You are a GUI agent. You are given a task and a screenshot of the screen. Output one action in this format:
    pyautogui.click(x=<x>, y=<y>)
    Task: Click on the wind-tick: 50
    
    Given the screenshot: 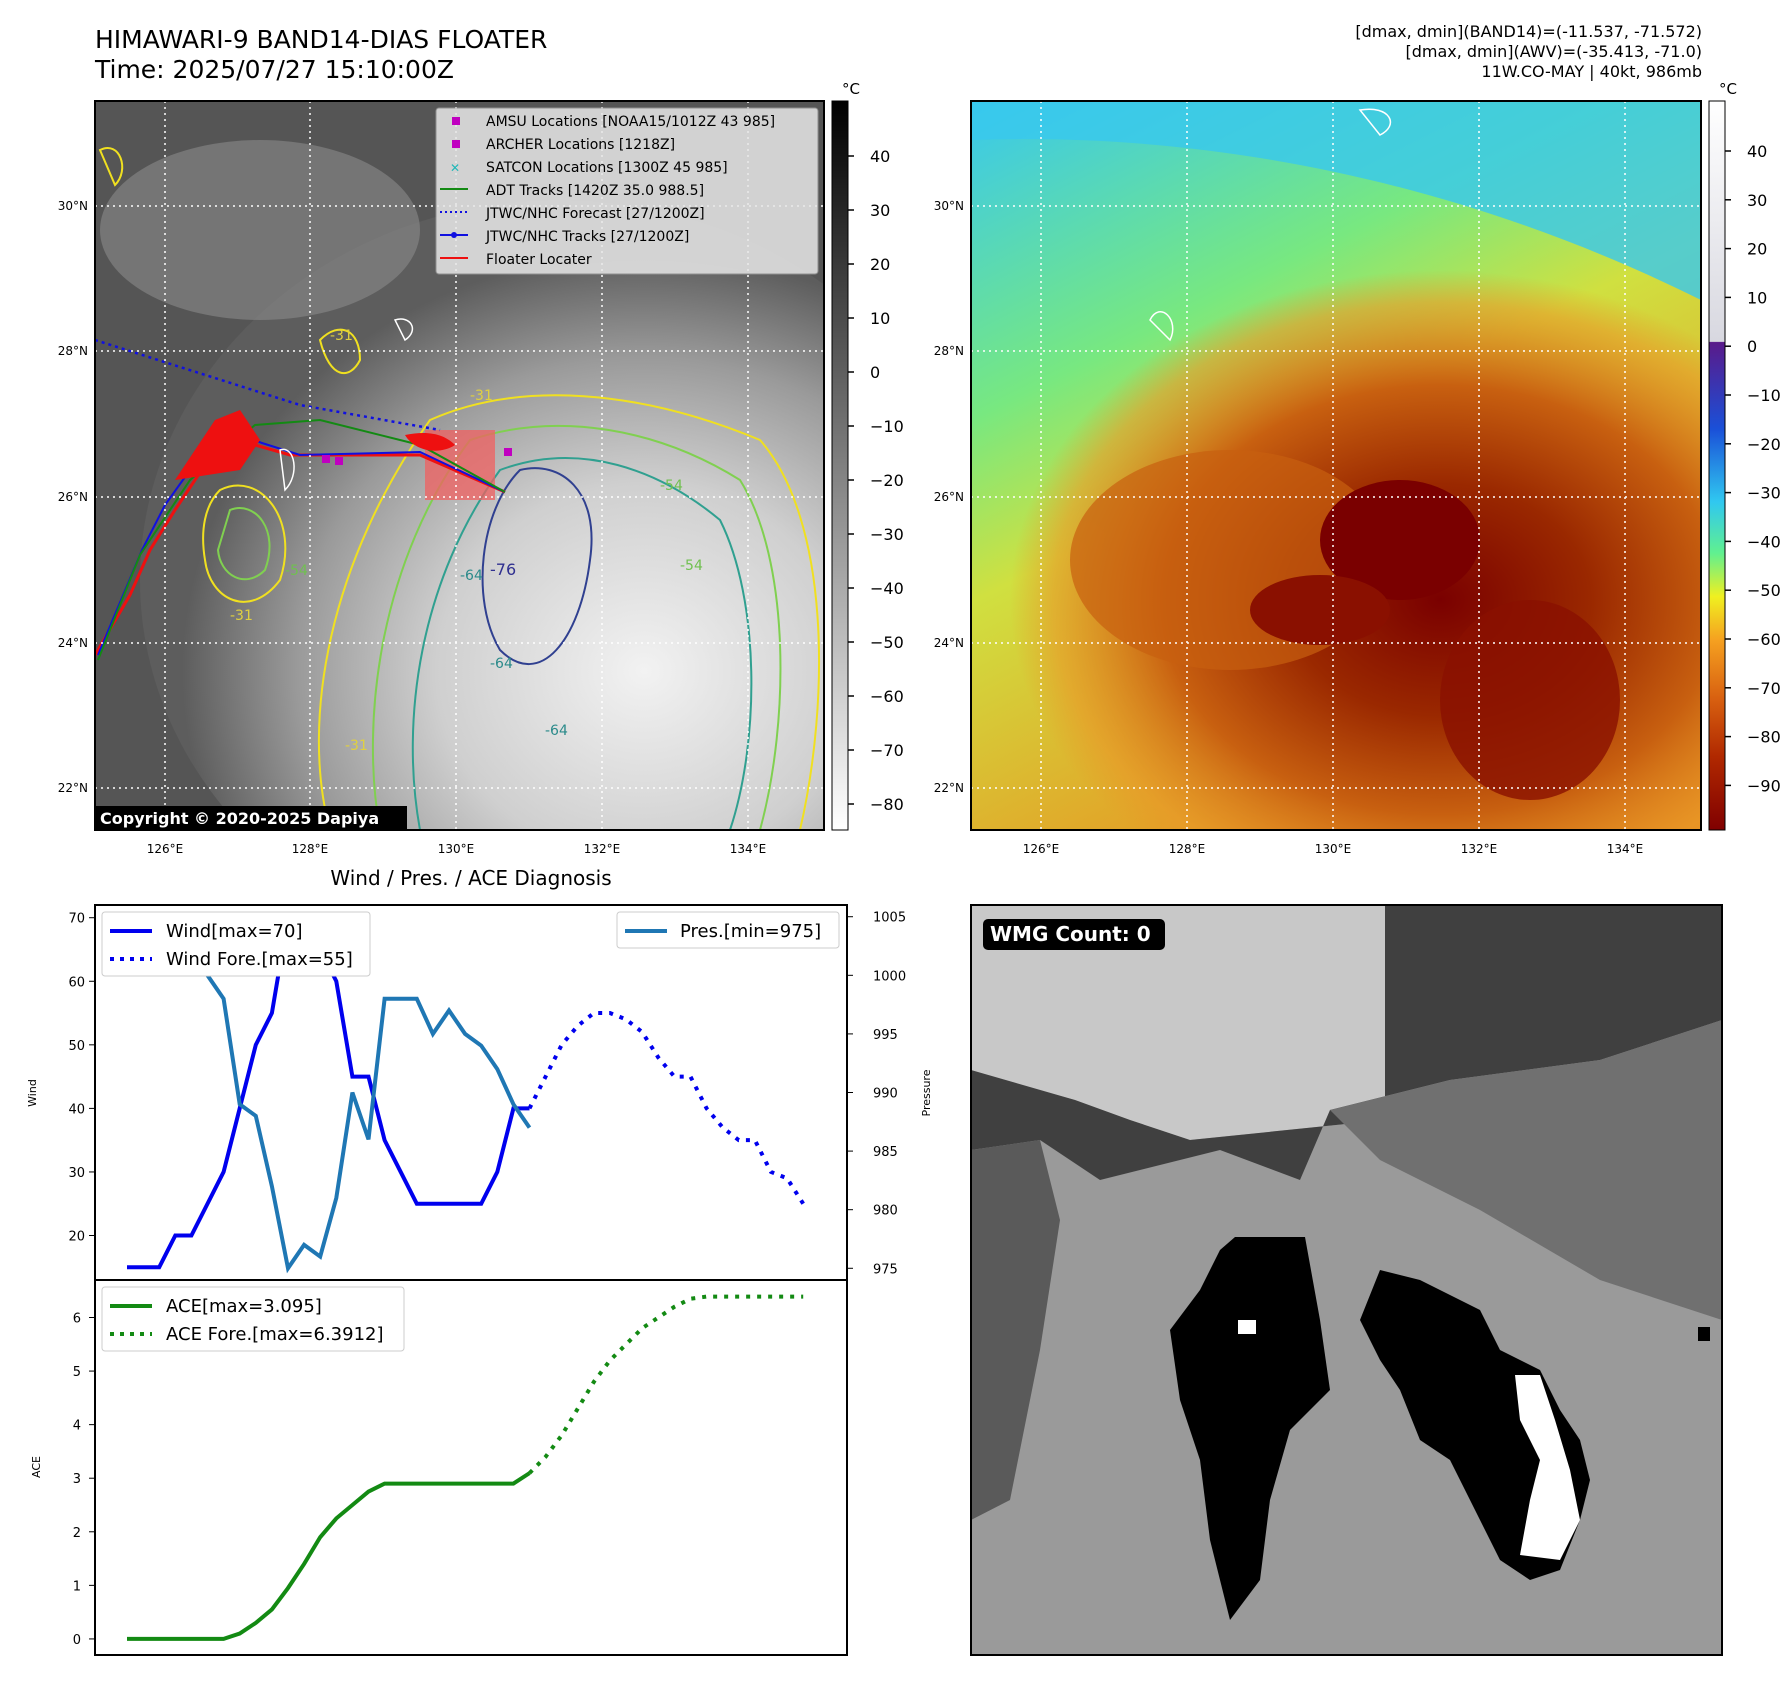 What is the action you would take?
    pyautogui.click(x=76, y=1046)
    